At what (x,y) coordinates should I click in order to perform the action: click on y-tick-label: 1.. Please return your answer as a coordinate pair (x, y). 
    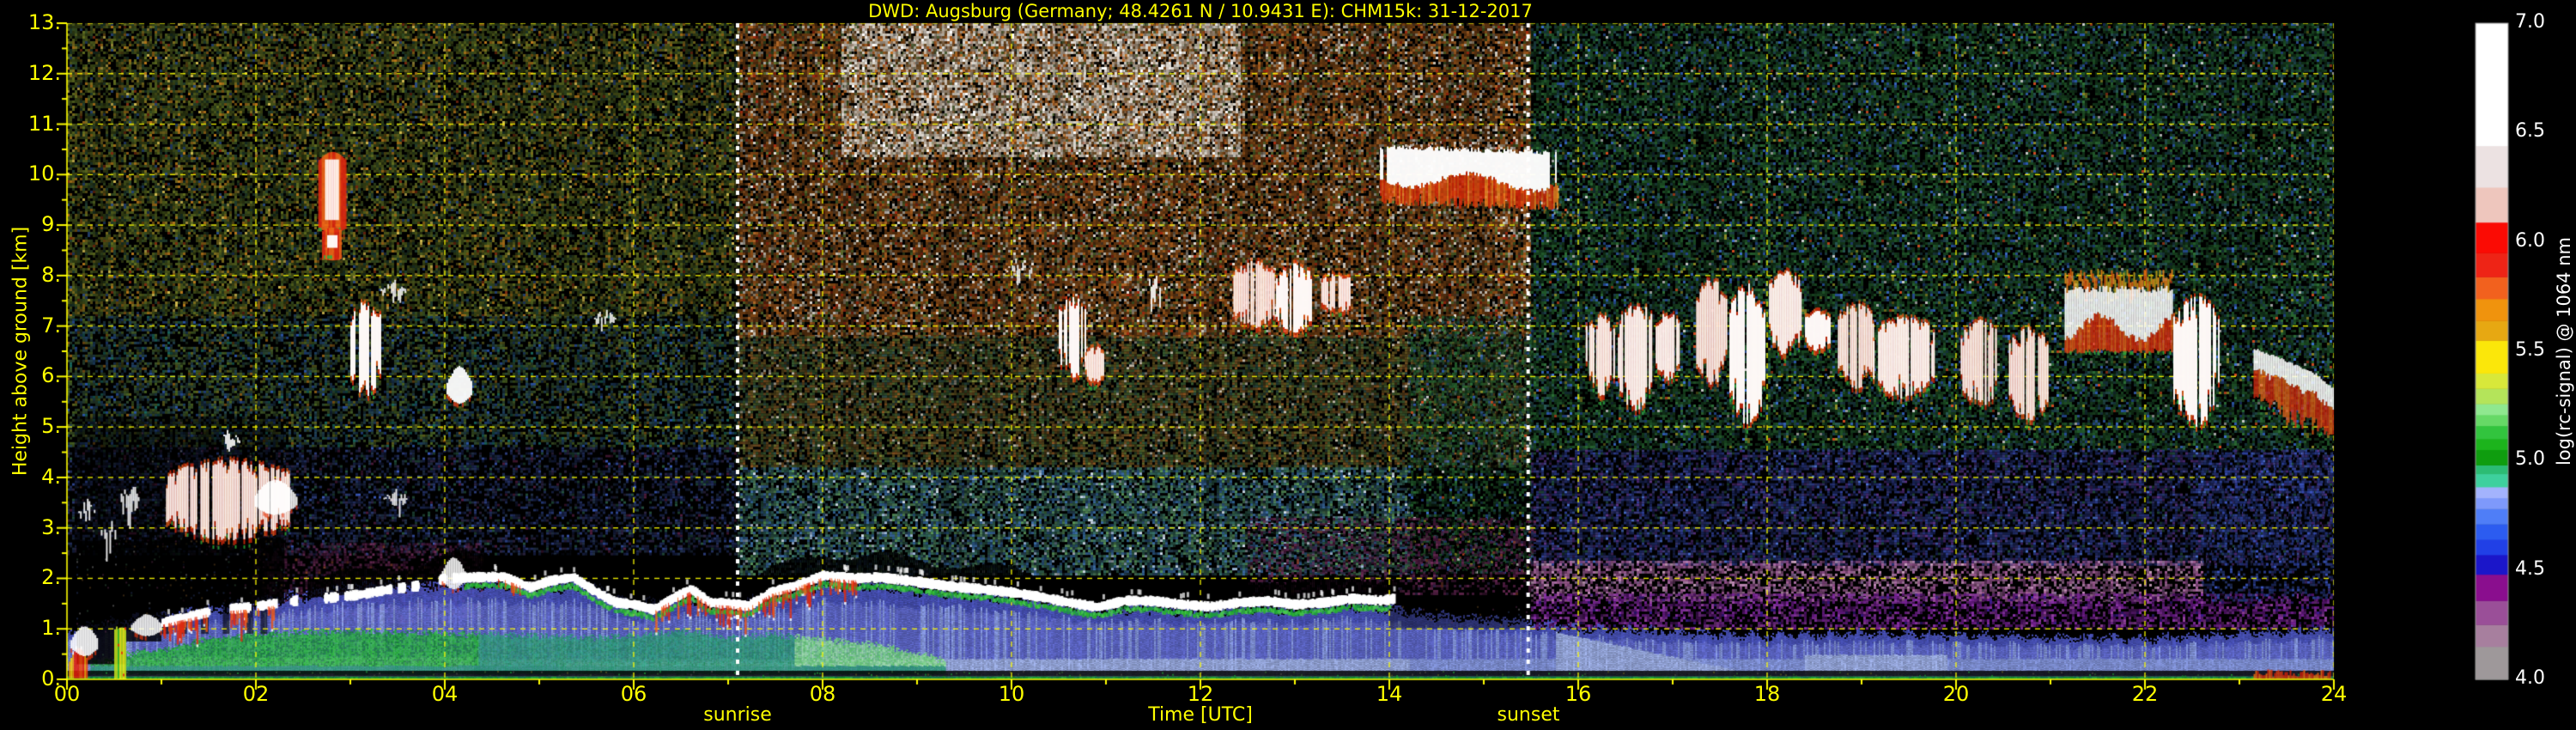
    Looking at the image, I should click on (51, 628).